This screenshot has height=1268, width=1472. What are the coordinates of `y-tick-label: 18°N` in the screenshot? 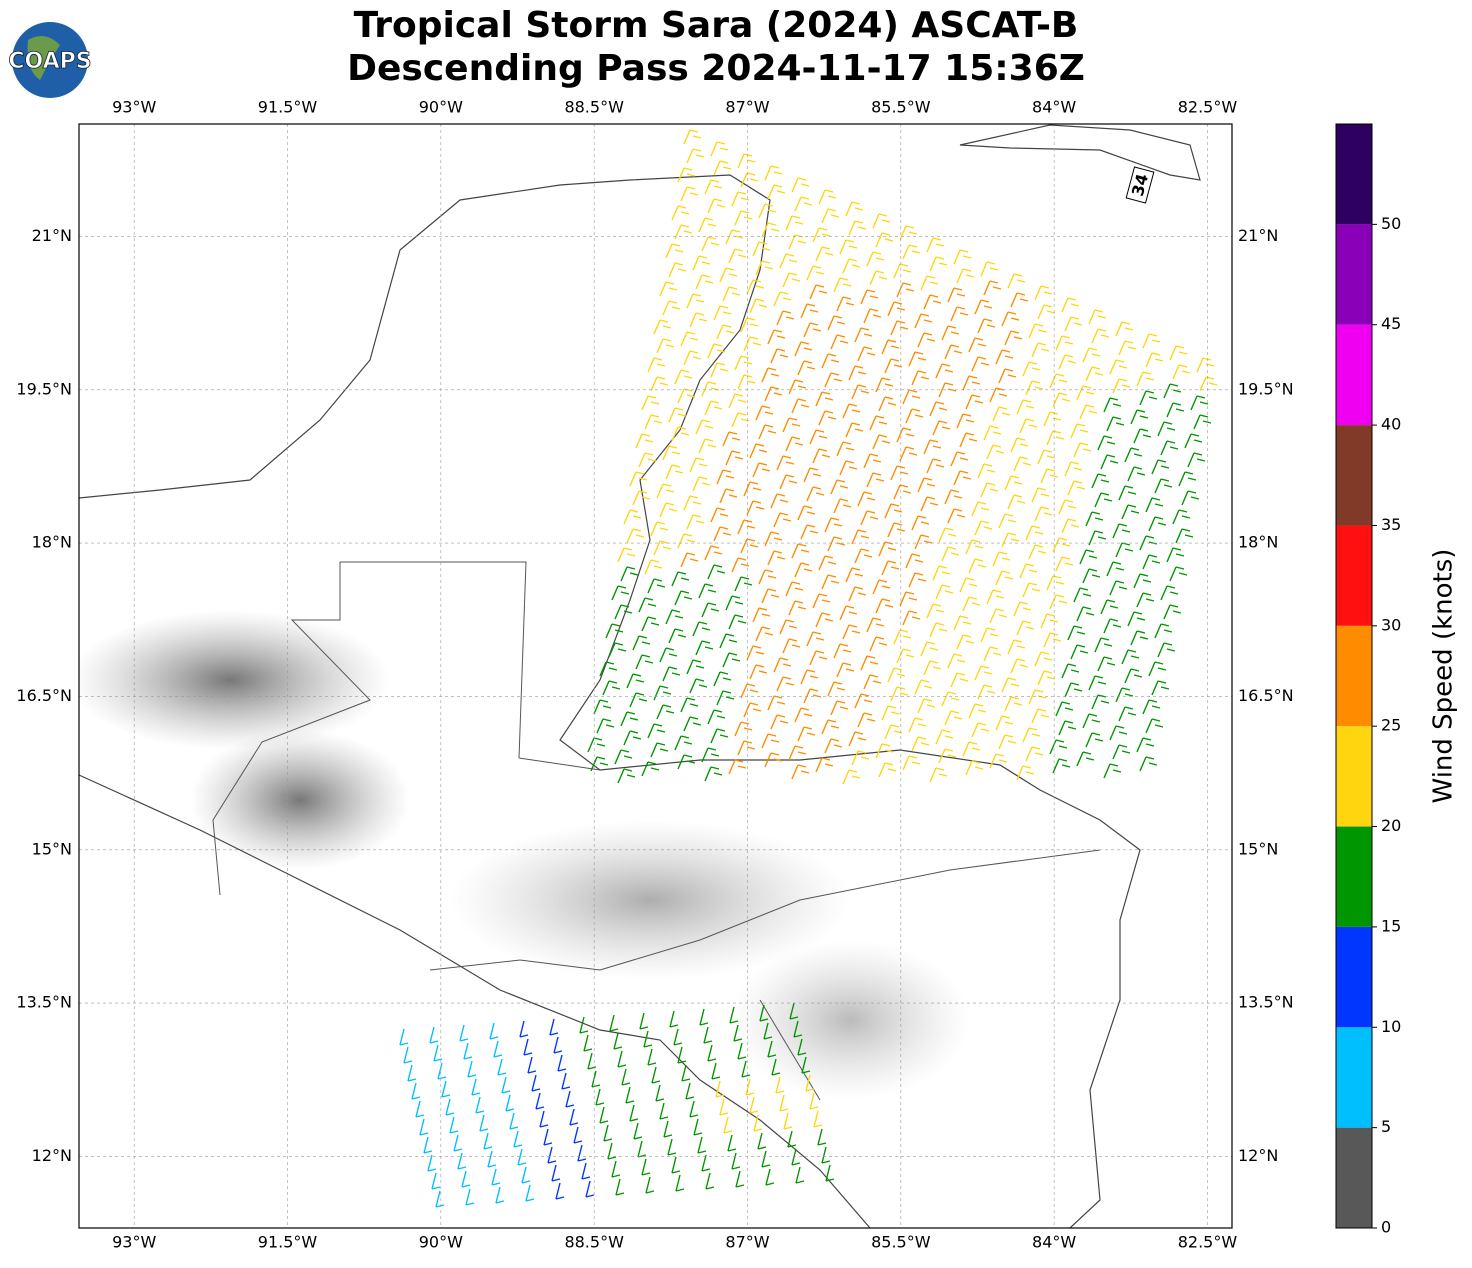 It's located at (52, 542).